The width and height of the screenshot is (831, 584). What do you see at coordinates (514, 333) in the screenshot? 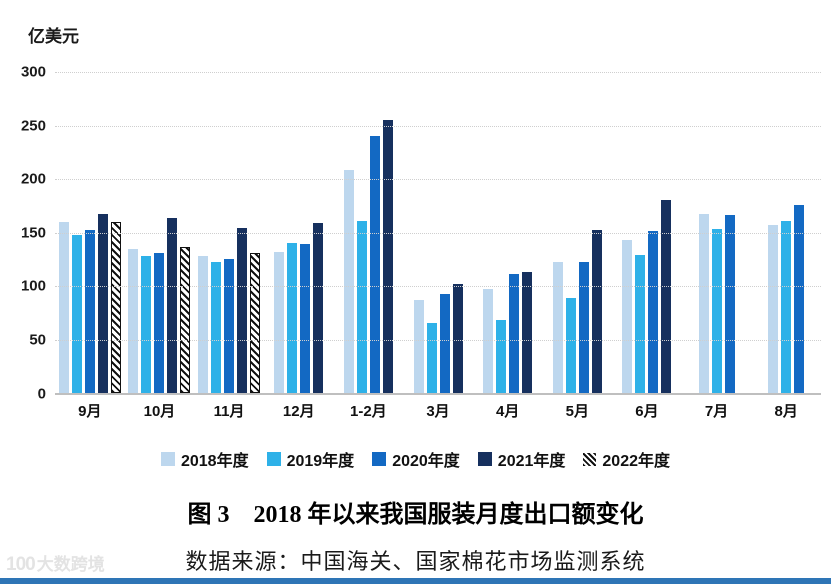
I see `bar-2020年度-4月` at bounding box center [514, 333].